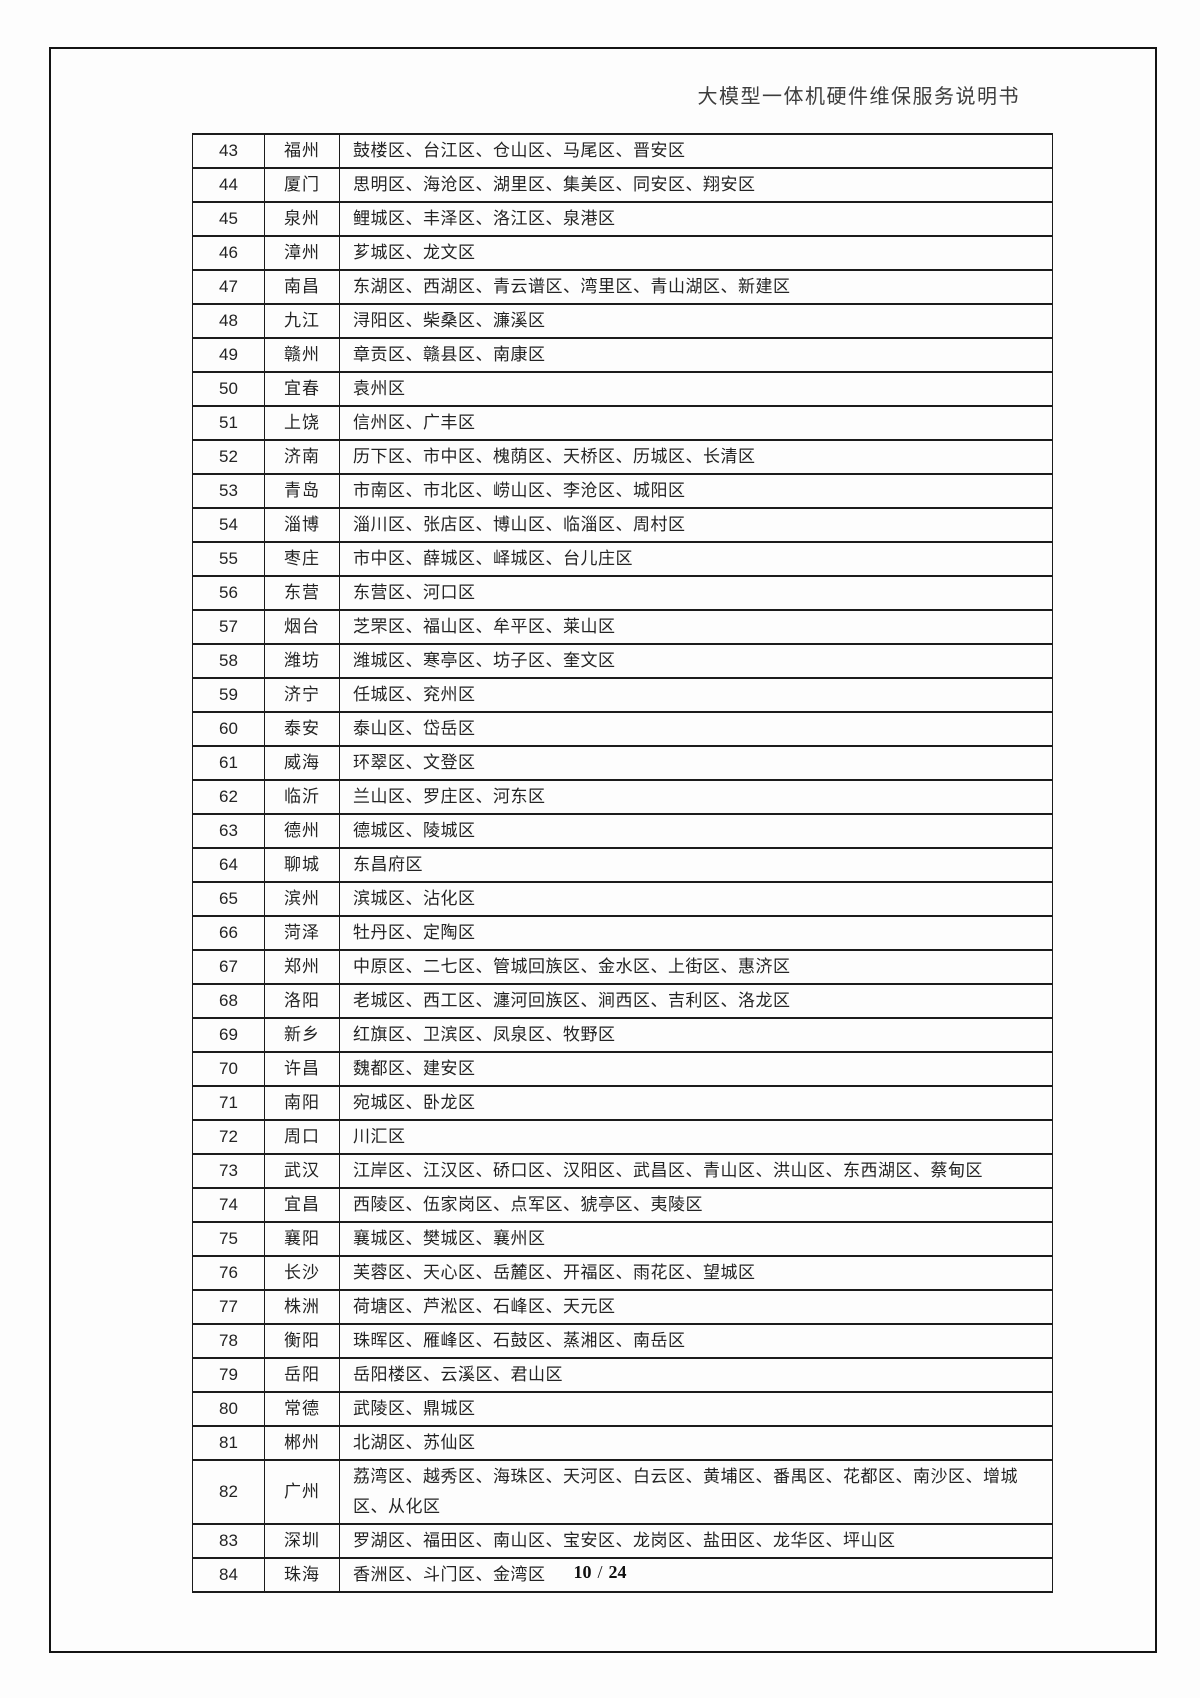 The width and height of the screenshot is (1200, 1698). What do you see at coordinates (696, 1273) in the screenshot?
I see `districts-cell: 芙蓉区、天心区、岳麓区、开福区、雨花区、望城区` at bounding box center [696, 1273].